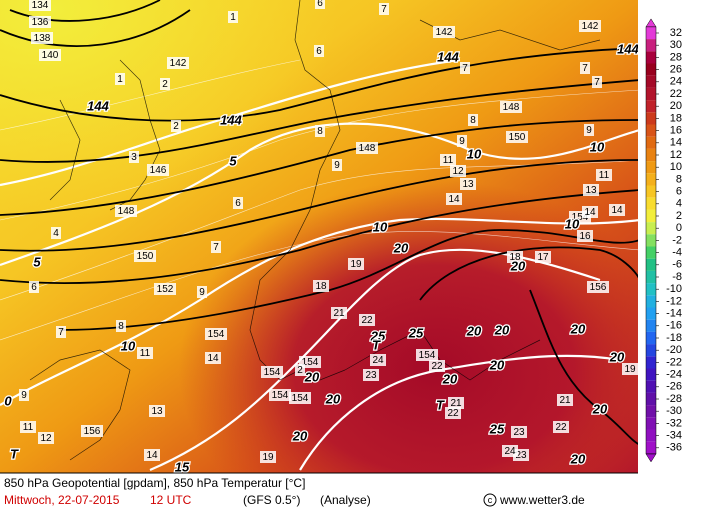 This screenshot has width=704, height=513. What do you see at coordinates (676, 143) in the screenshot?
I see `scale-label: 14` at bounding box center [676, 143].